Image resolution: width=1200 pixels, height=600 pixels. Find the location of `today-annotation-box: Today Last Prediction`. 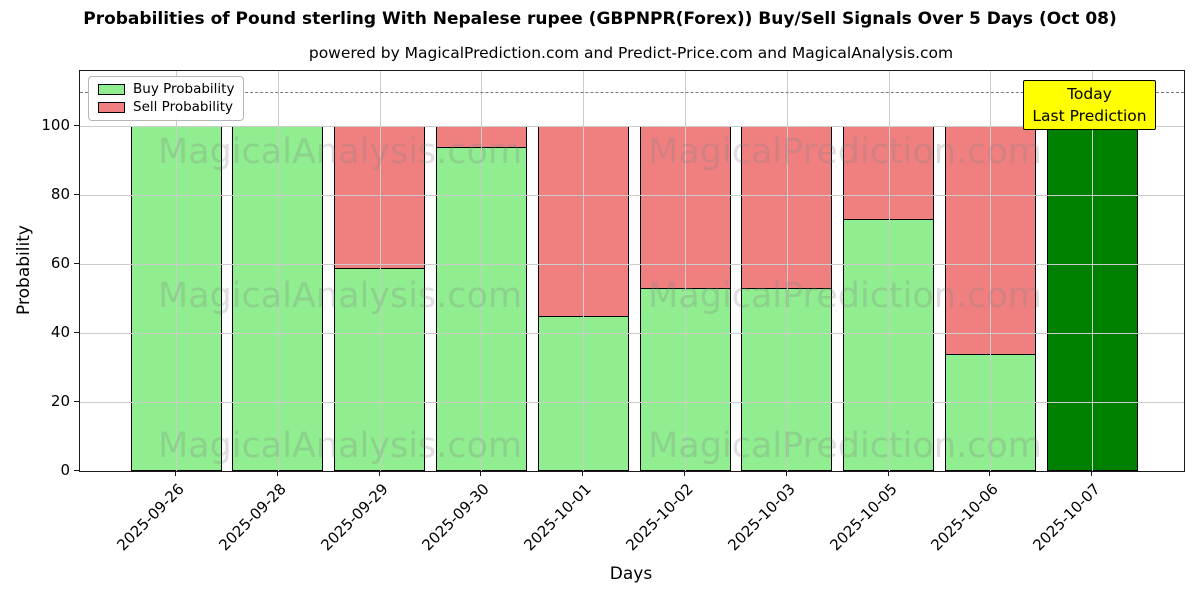

today-annotation-box: Today Last Prediction is located at coordinates (1089, 105).